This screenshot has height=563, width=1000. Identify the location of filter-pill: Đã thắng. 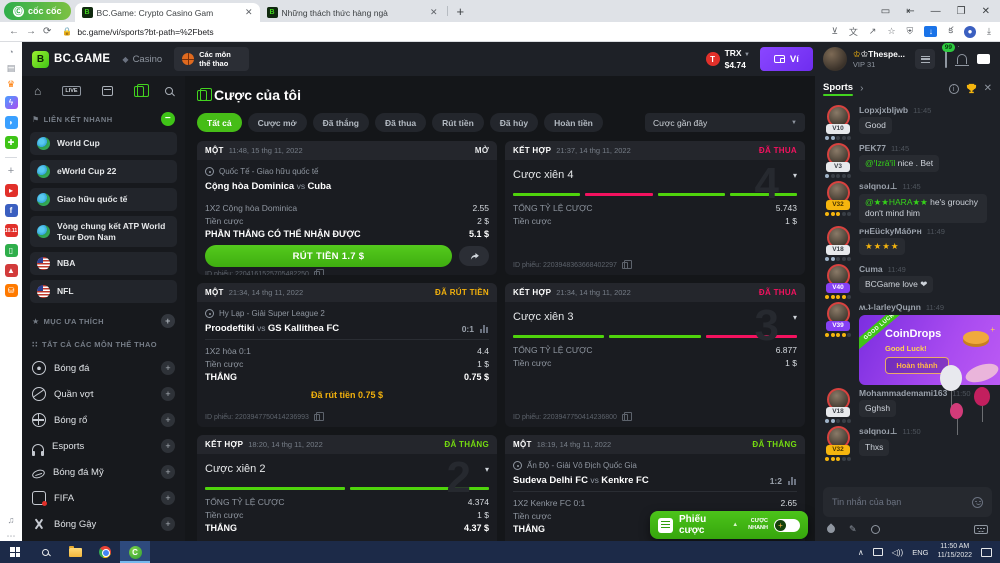
(340, 122).